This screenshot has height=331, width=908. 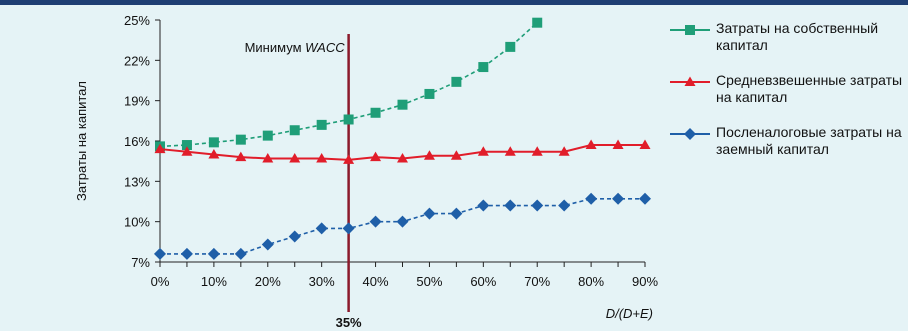 What do you see at coordinates (140, 262) in the screenshot?
I see `y-tick-label: 7%` at bounding box center [140, 262].